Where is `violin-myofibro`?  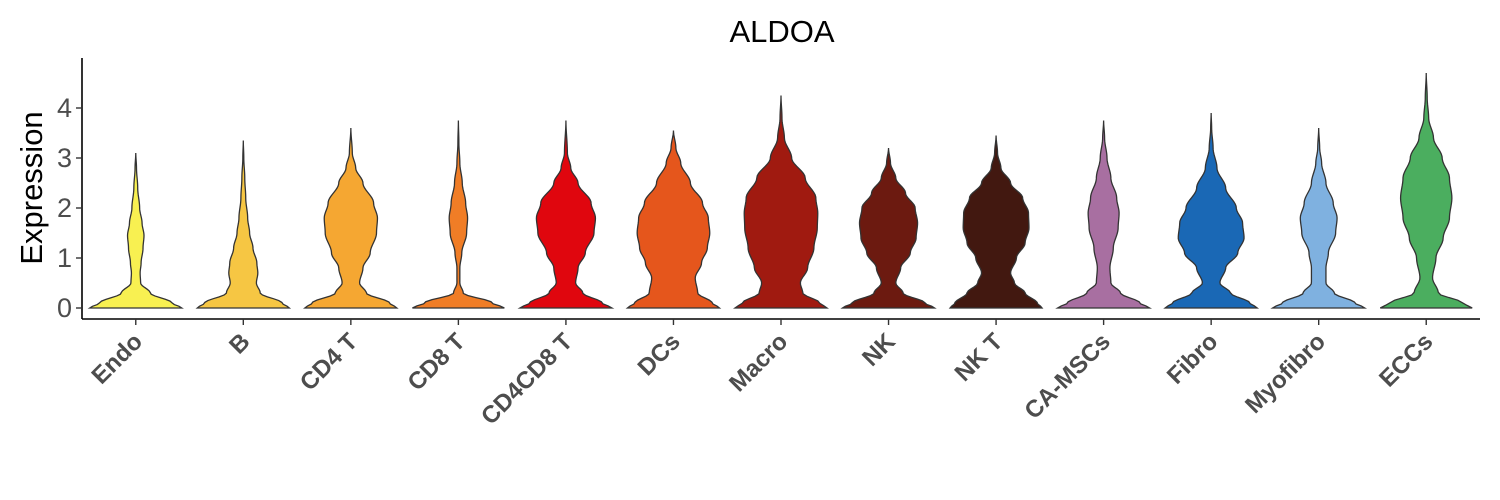
violin-myofibro is located at coordinates (1319, 218).